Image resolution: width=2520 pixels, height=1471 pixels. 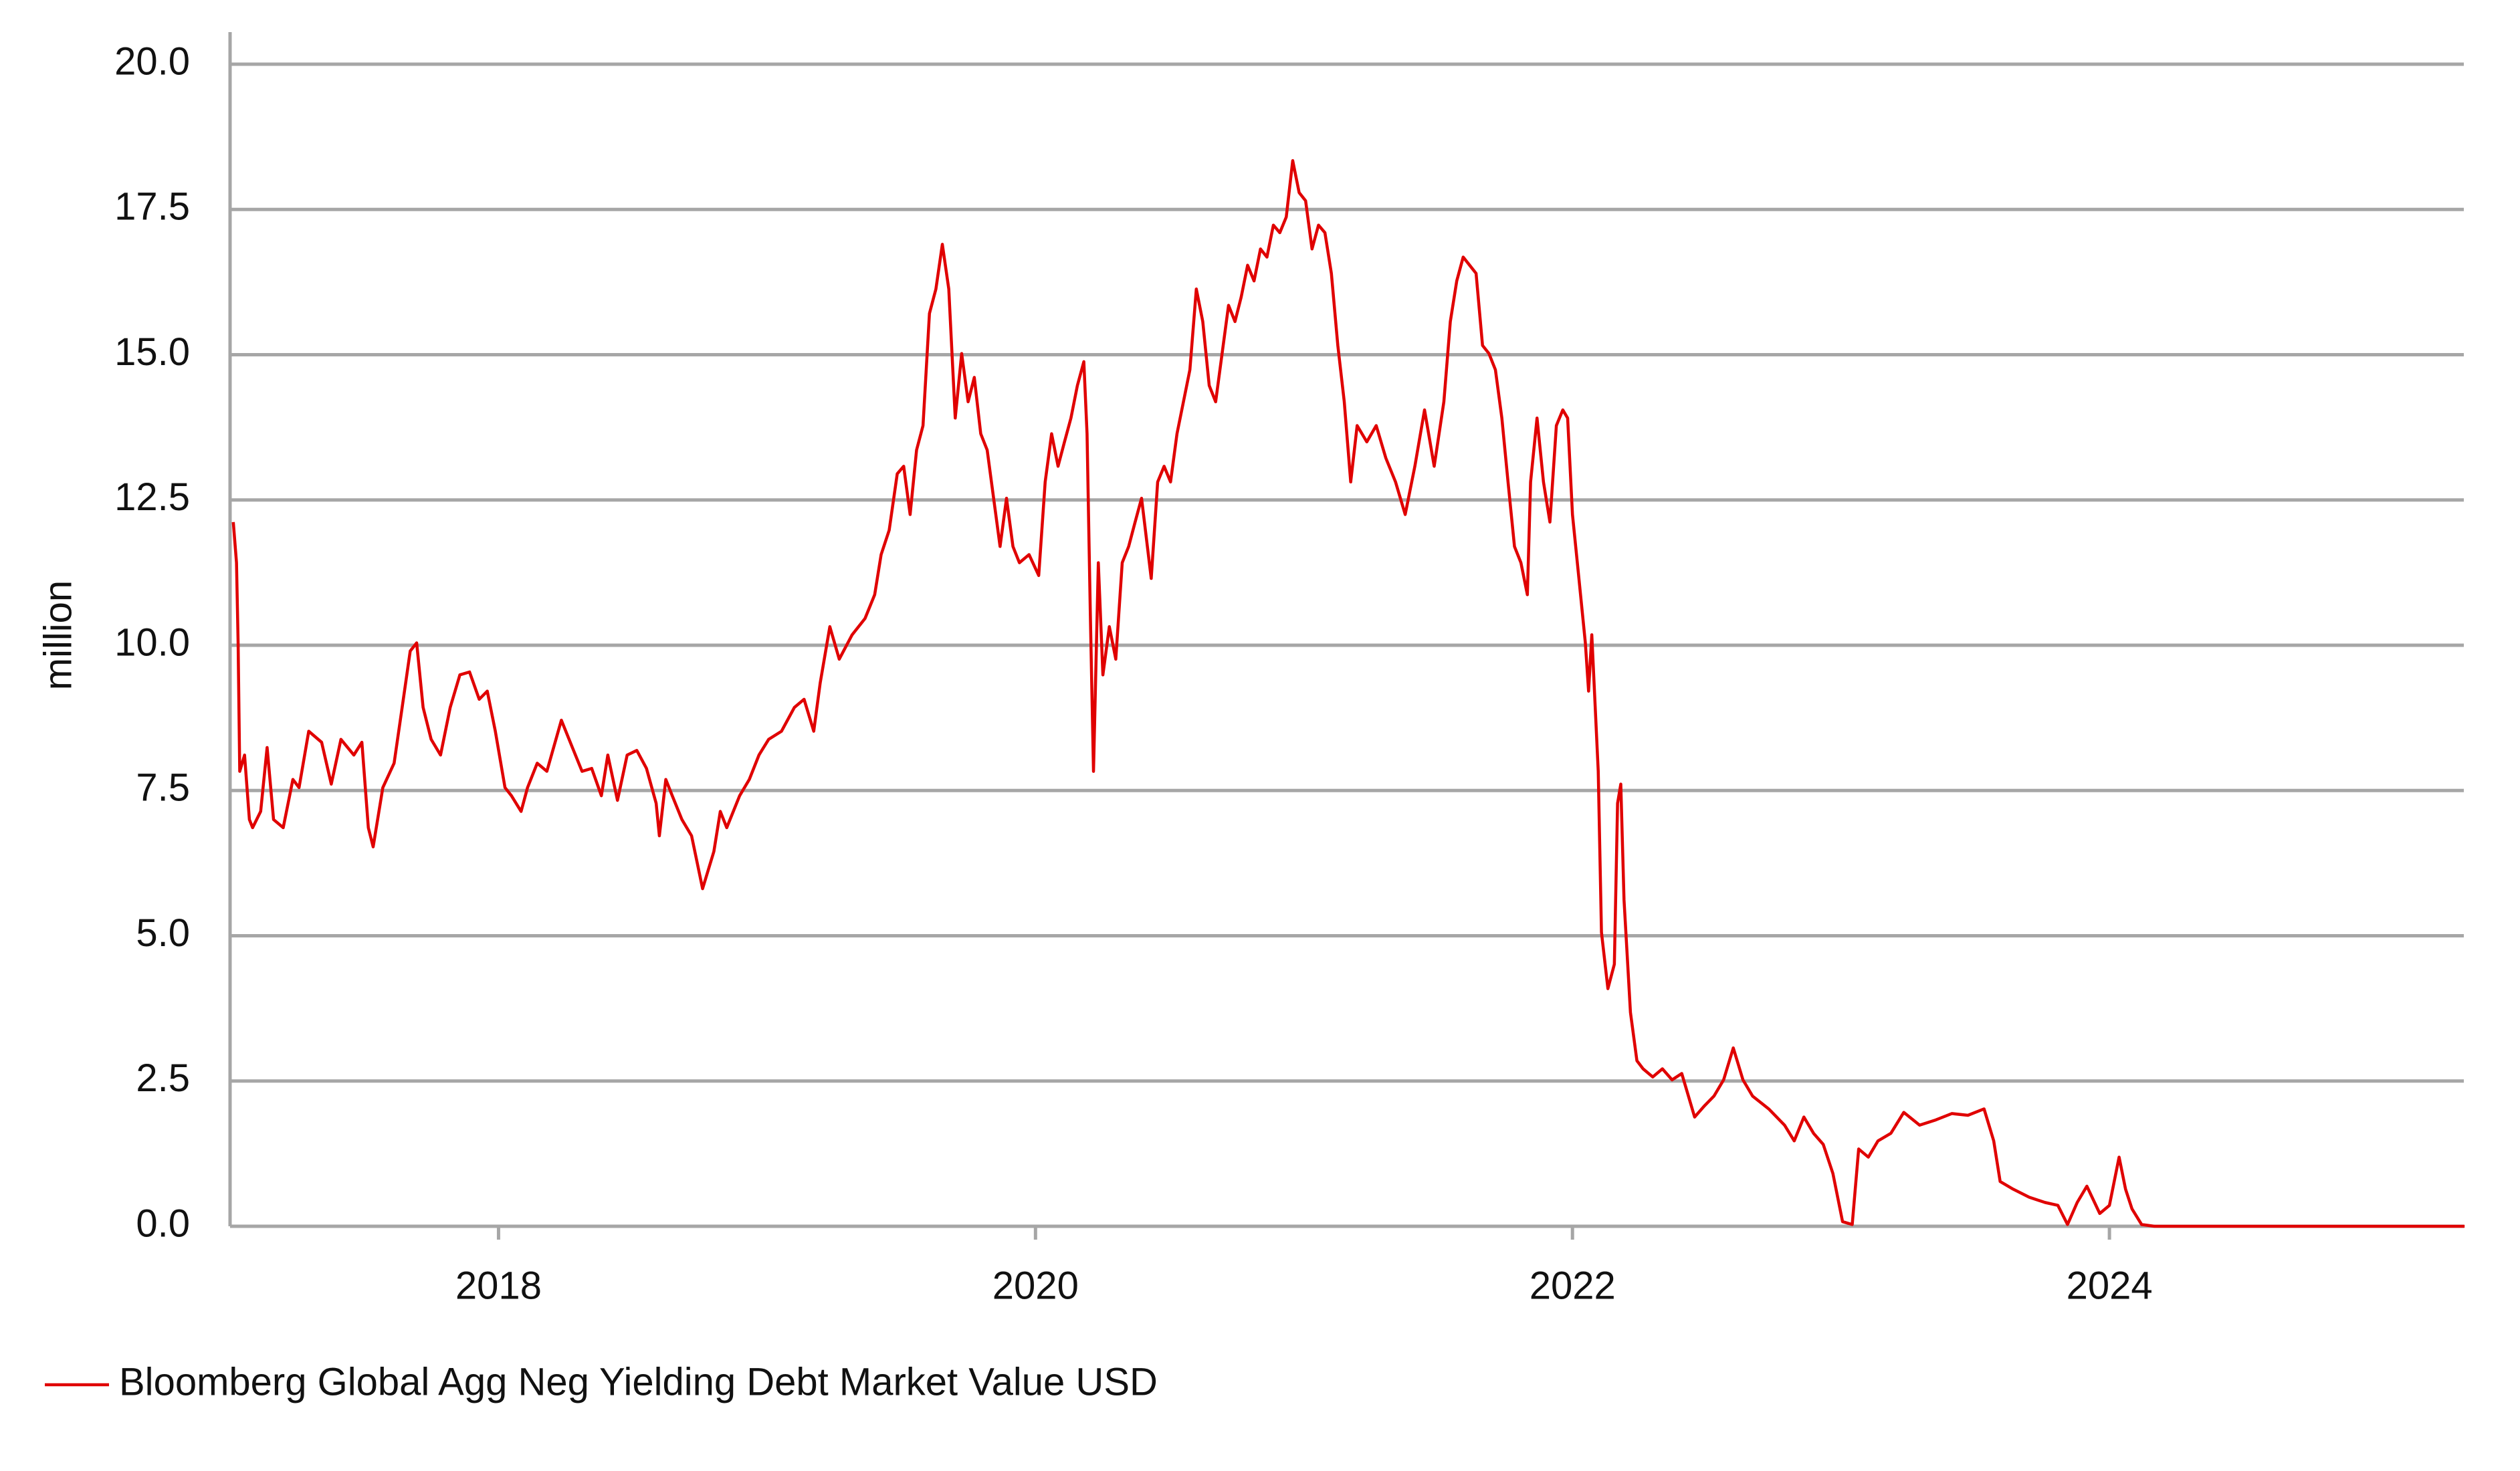 What do you see at coordinates (163, 933) in the screenshot?
I see `y-tick-label: 5.0` at bounding box center [163, 933].